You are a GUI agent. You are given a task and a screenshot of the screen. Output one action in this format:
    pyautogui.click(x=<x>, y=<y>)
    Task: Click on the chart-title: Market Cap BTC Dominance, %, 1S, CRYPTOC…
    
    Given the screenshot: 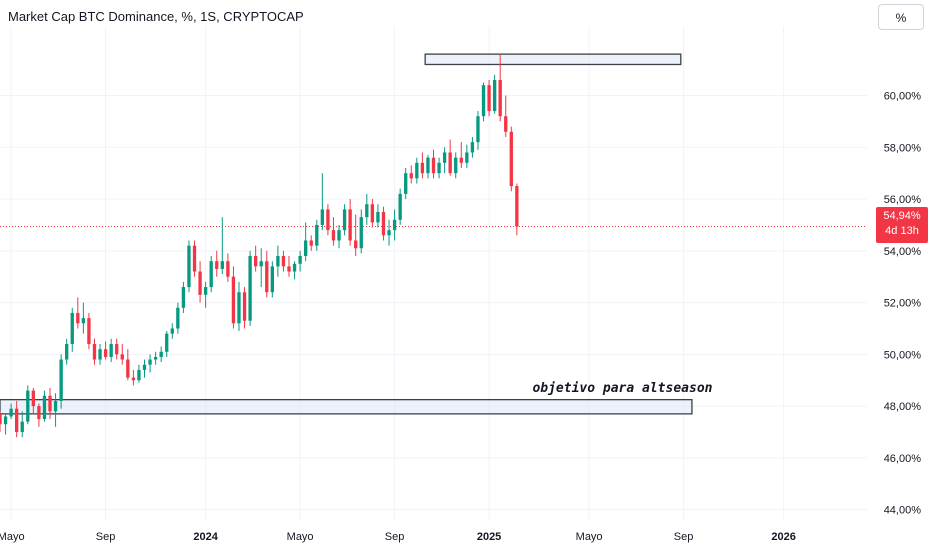 What is the action you would take?
    pyautogui.click(x=156, y=16)
    